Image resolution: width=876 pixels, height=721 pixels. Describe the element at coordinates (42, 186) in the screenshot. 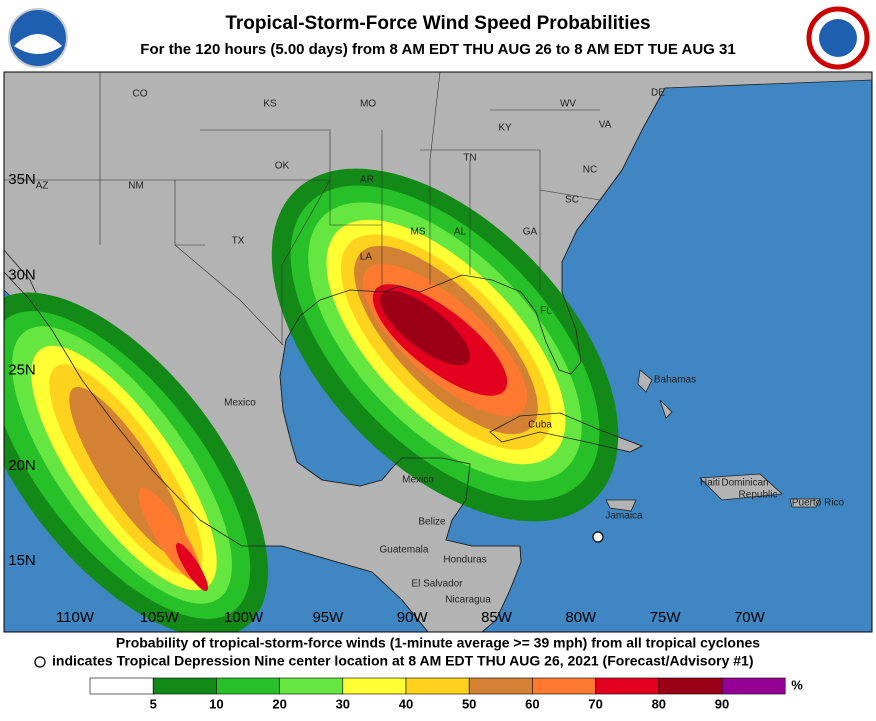

I see `place-label: AZ` at that location.